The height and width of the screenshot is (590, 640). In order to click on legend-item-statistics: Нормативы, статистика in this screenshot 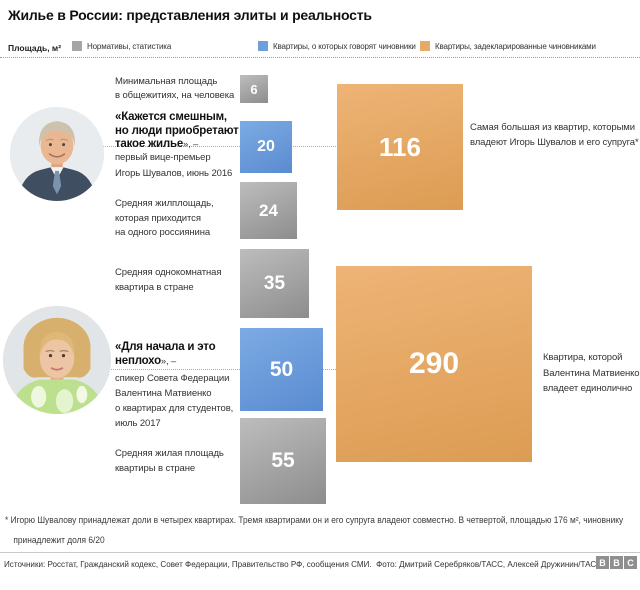, I will do `click(121, 46)`.